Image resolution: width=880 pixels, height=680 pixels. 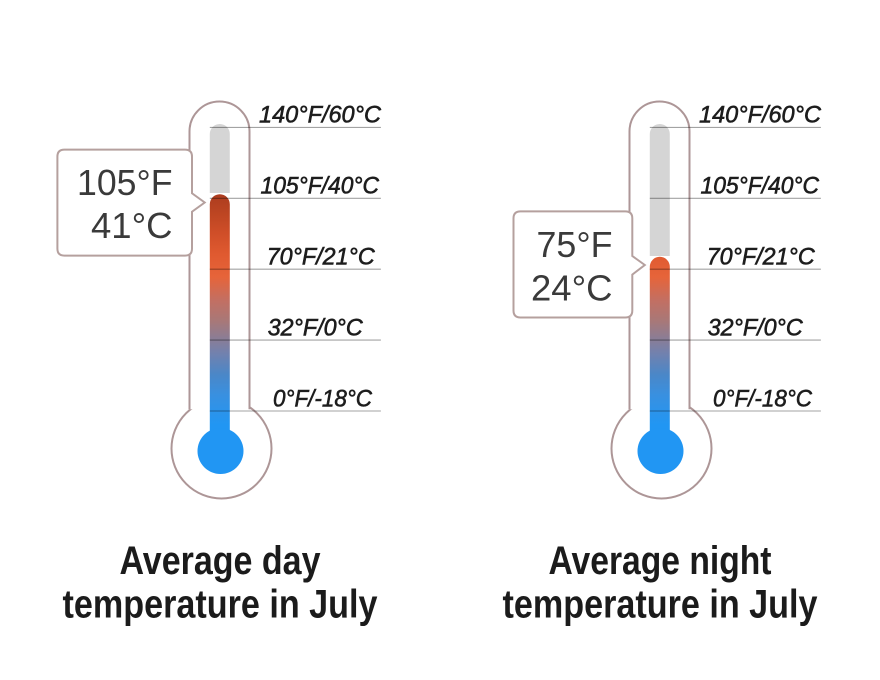 I want to click on svg-text: 41°C, so click(x=132, y=225).